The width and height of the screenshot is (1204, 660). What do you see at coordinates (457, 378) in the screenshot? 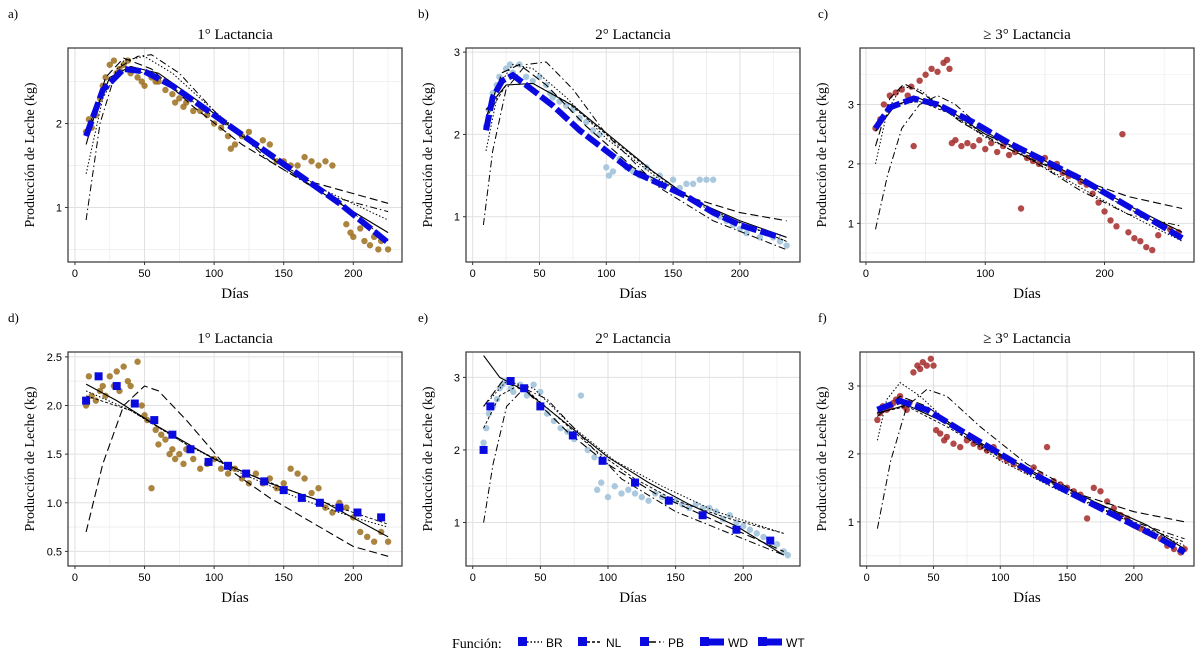
I see `y-tick-label: 3` at bounding box center [457, 378].